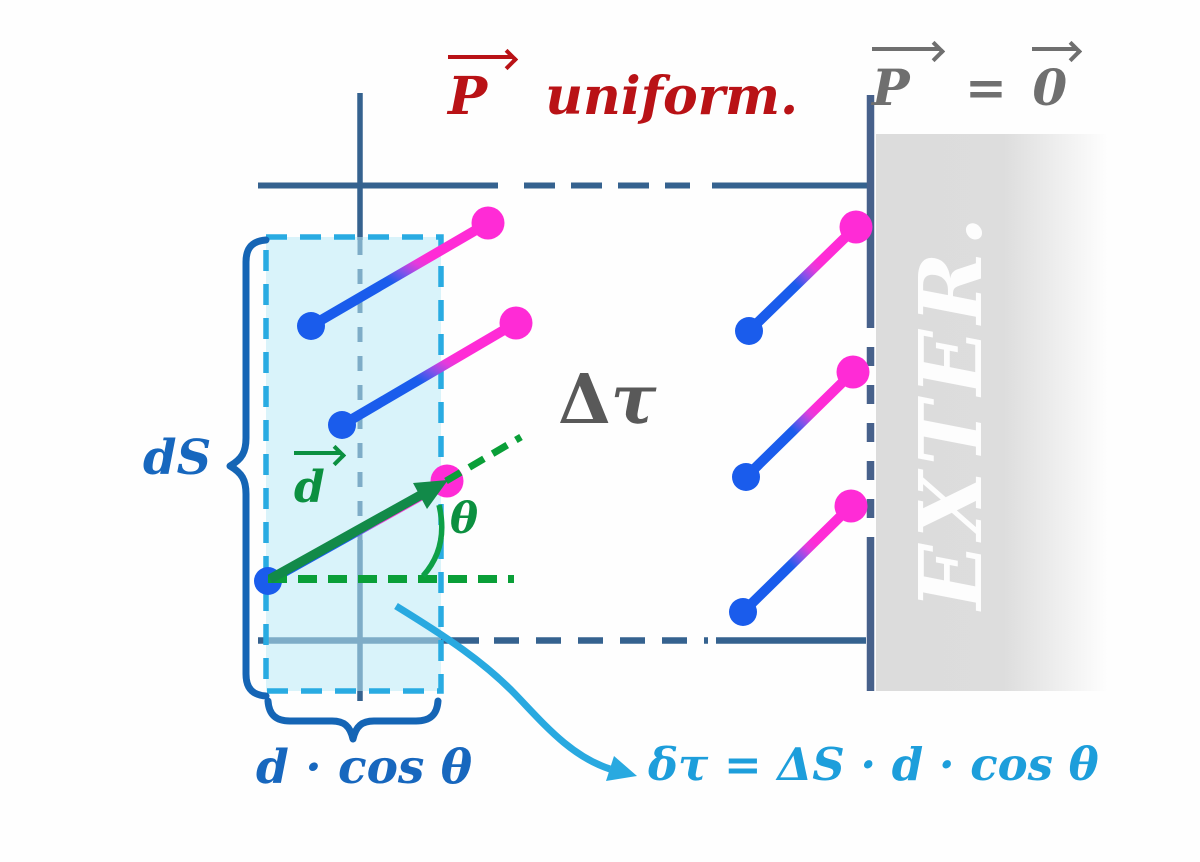  I want to click on formula-callout-arrow, so click(515, 692).